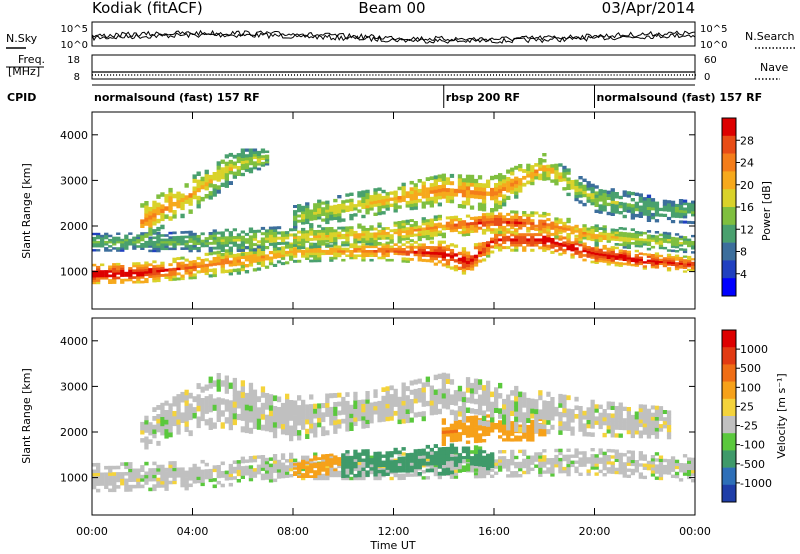  I want to click on freq-tick-bottom: 8, so click(77, 77).